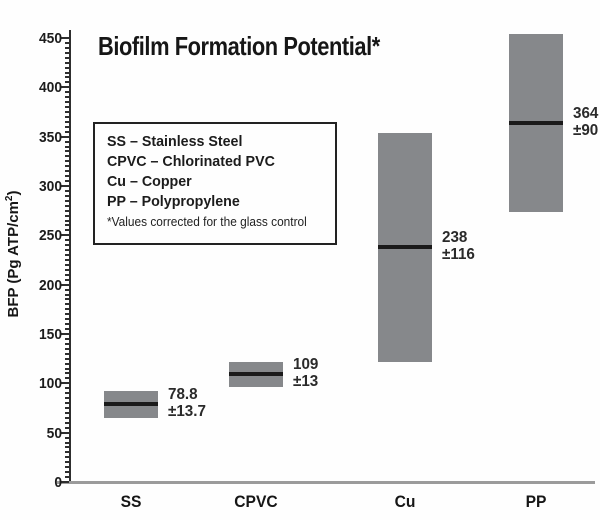 The image size is (600, 520). I want to click on y-tick-label: 100, so click(50, 384).